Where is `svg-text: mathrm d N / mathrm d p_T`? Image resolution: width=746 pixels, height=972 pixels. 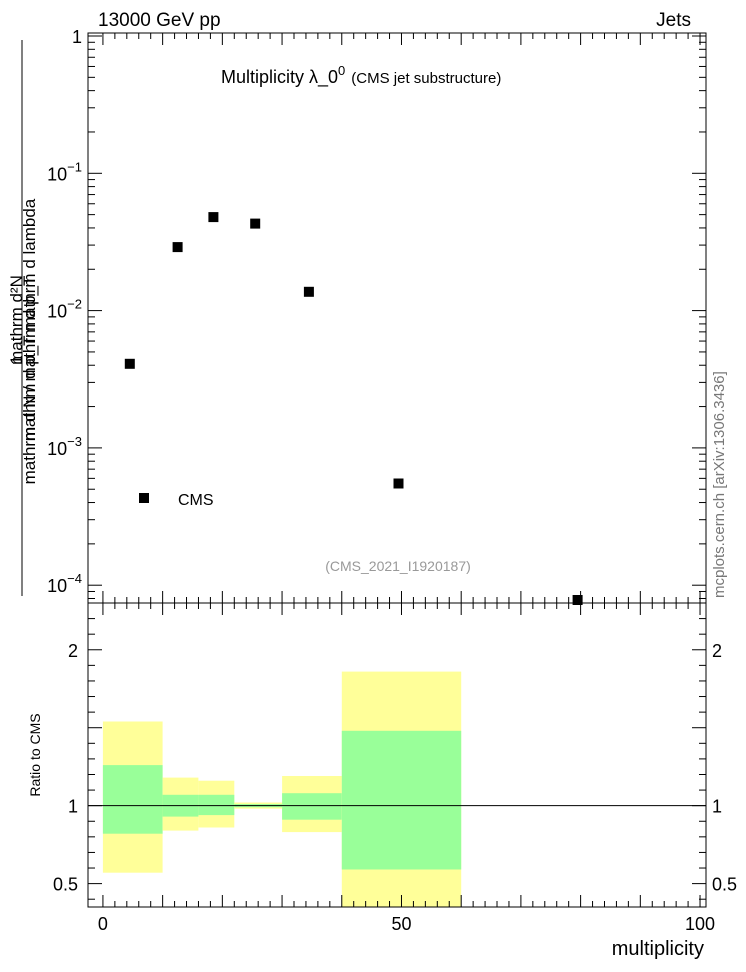
svg-text: mathrm d N / mathrm d p_T is located at coordinates (29, 380).